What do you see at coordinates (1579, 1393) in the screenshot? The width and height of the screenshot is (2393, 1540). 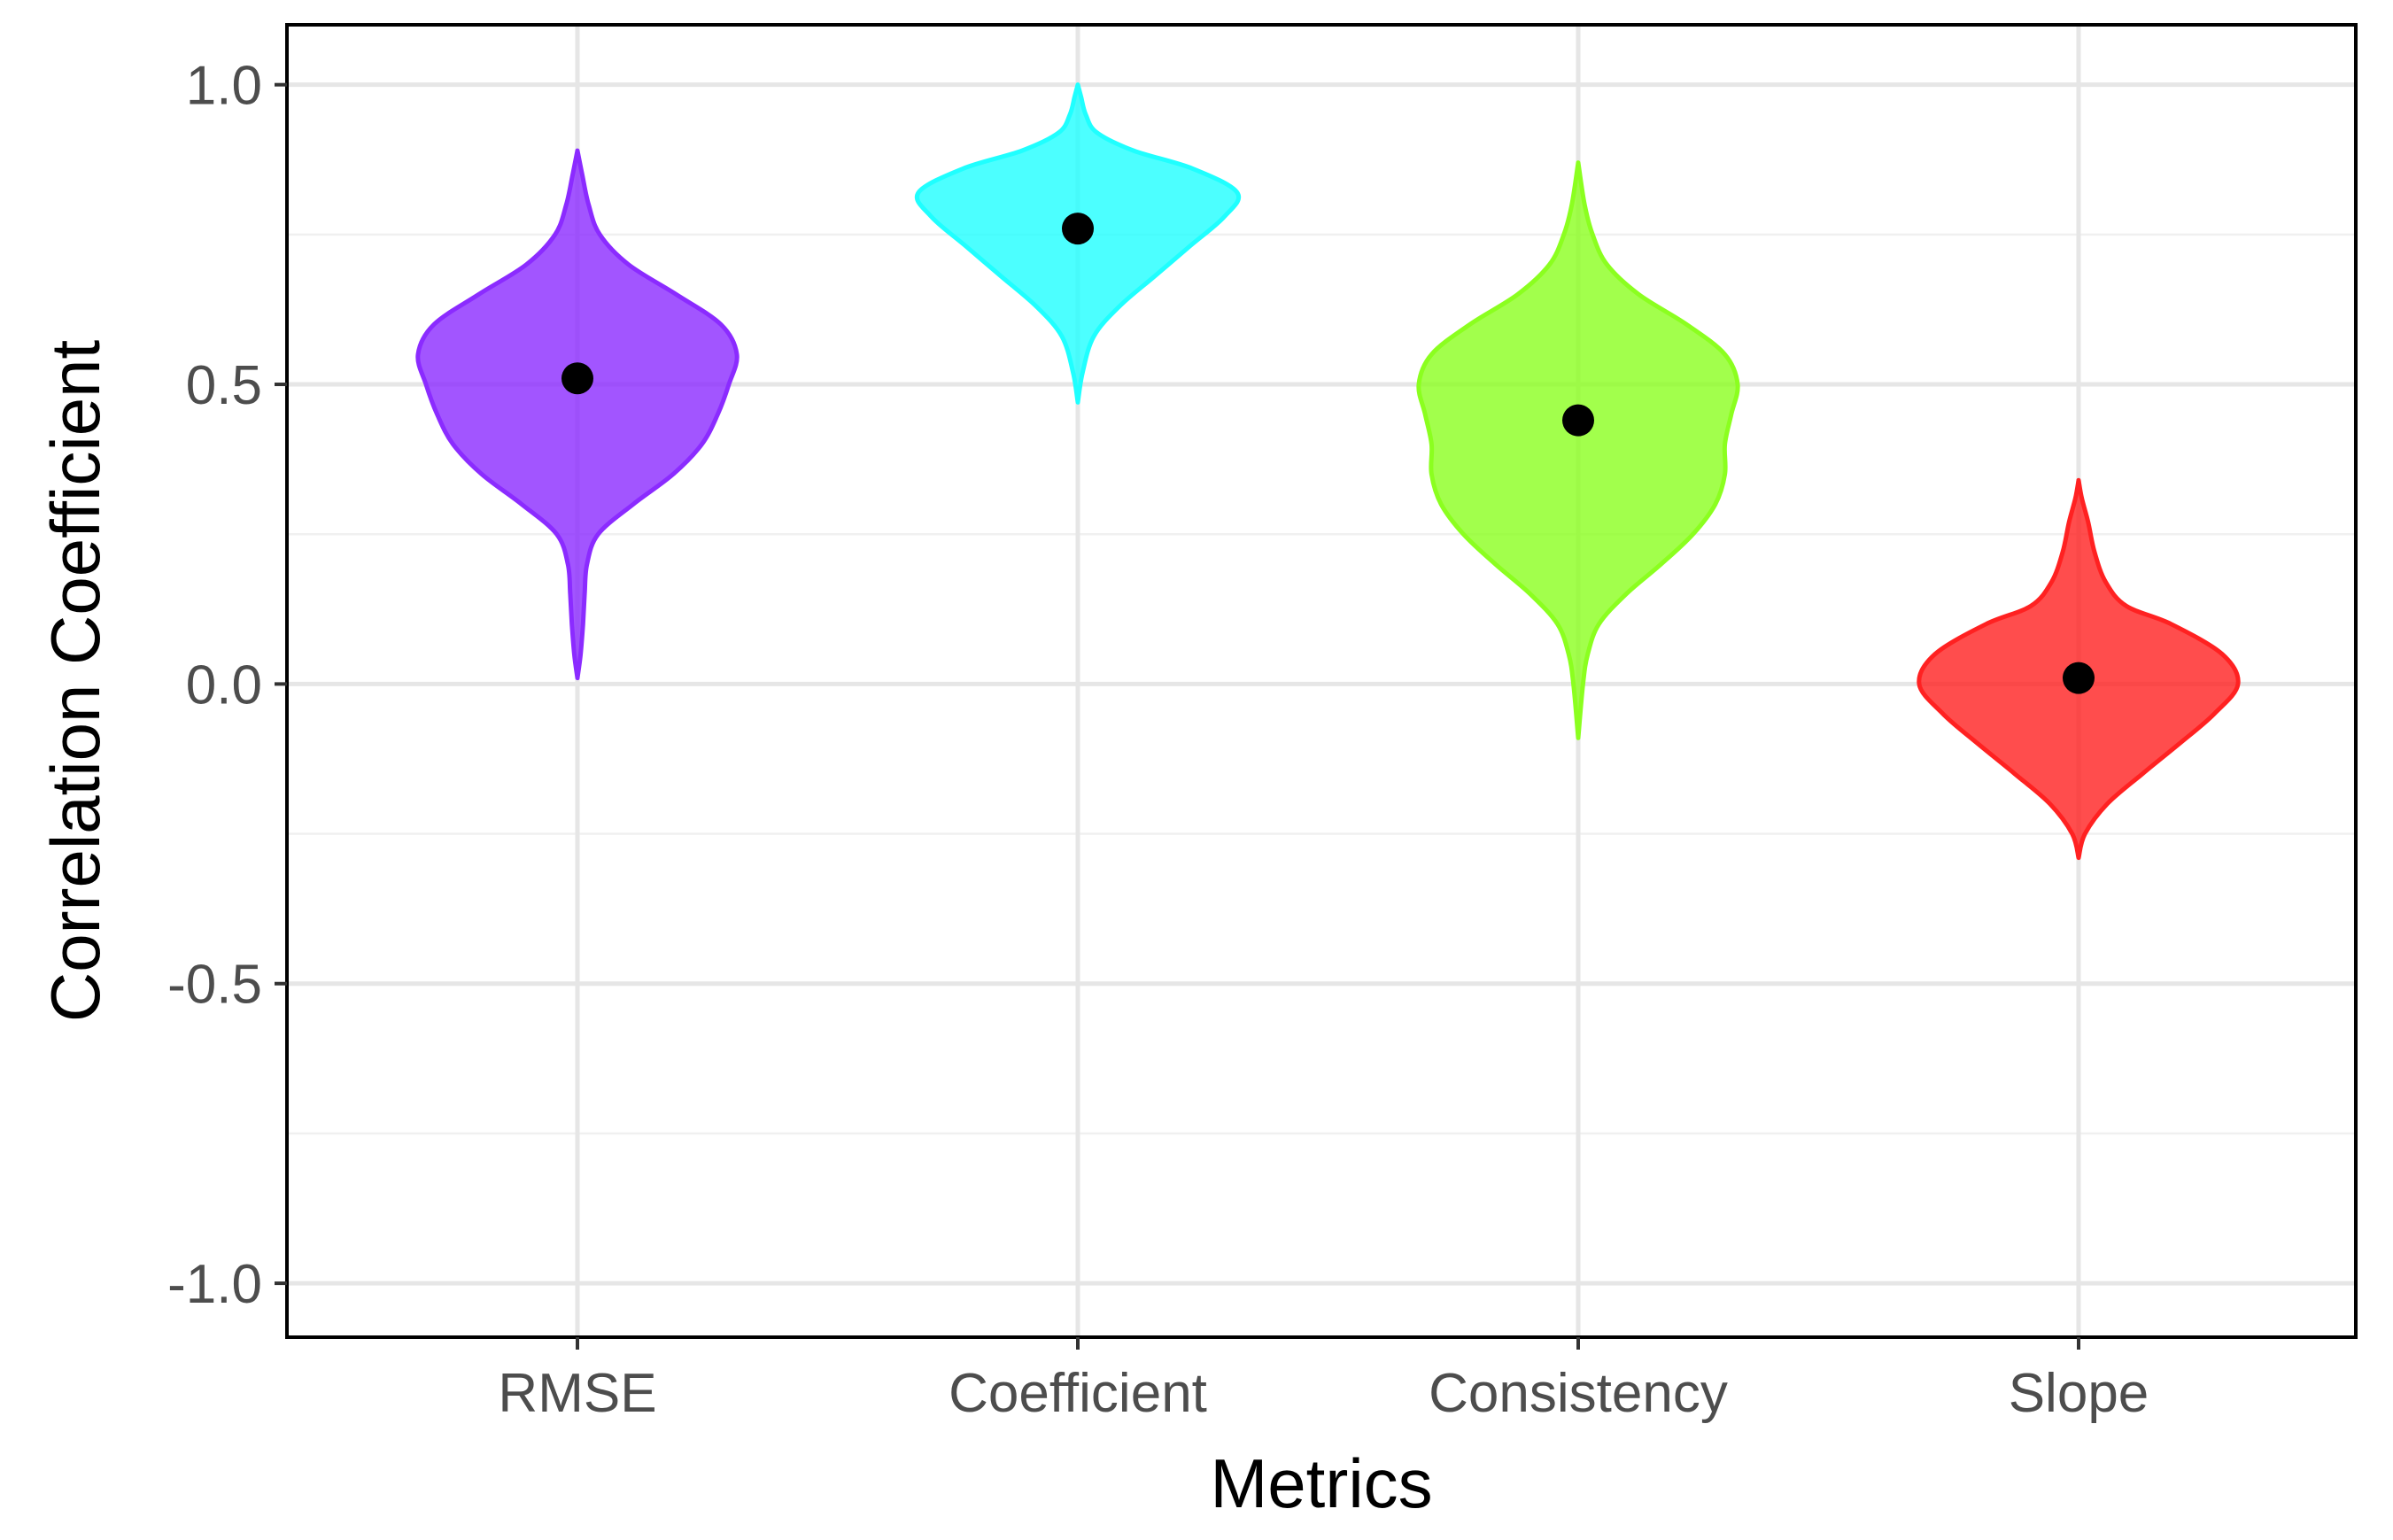 I see `x-tick-label: Consistency` at bounding box center [1579, 1393].